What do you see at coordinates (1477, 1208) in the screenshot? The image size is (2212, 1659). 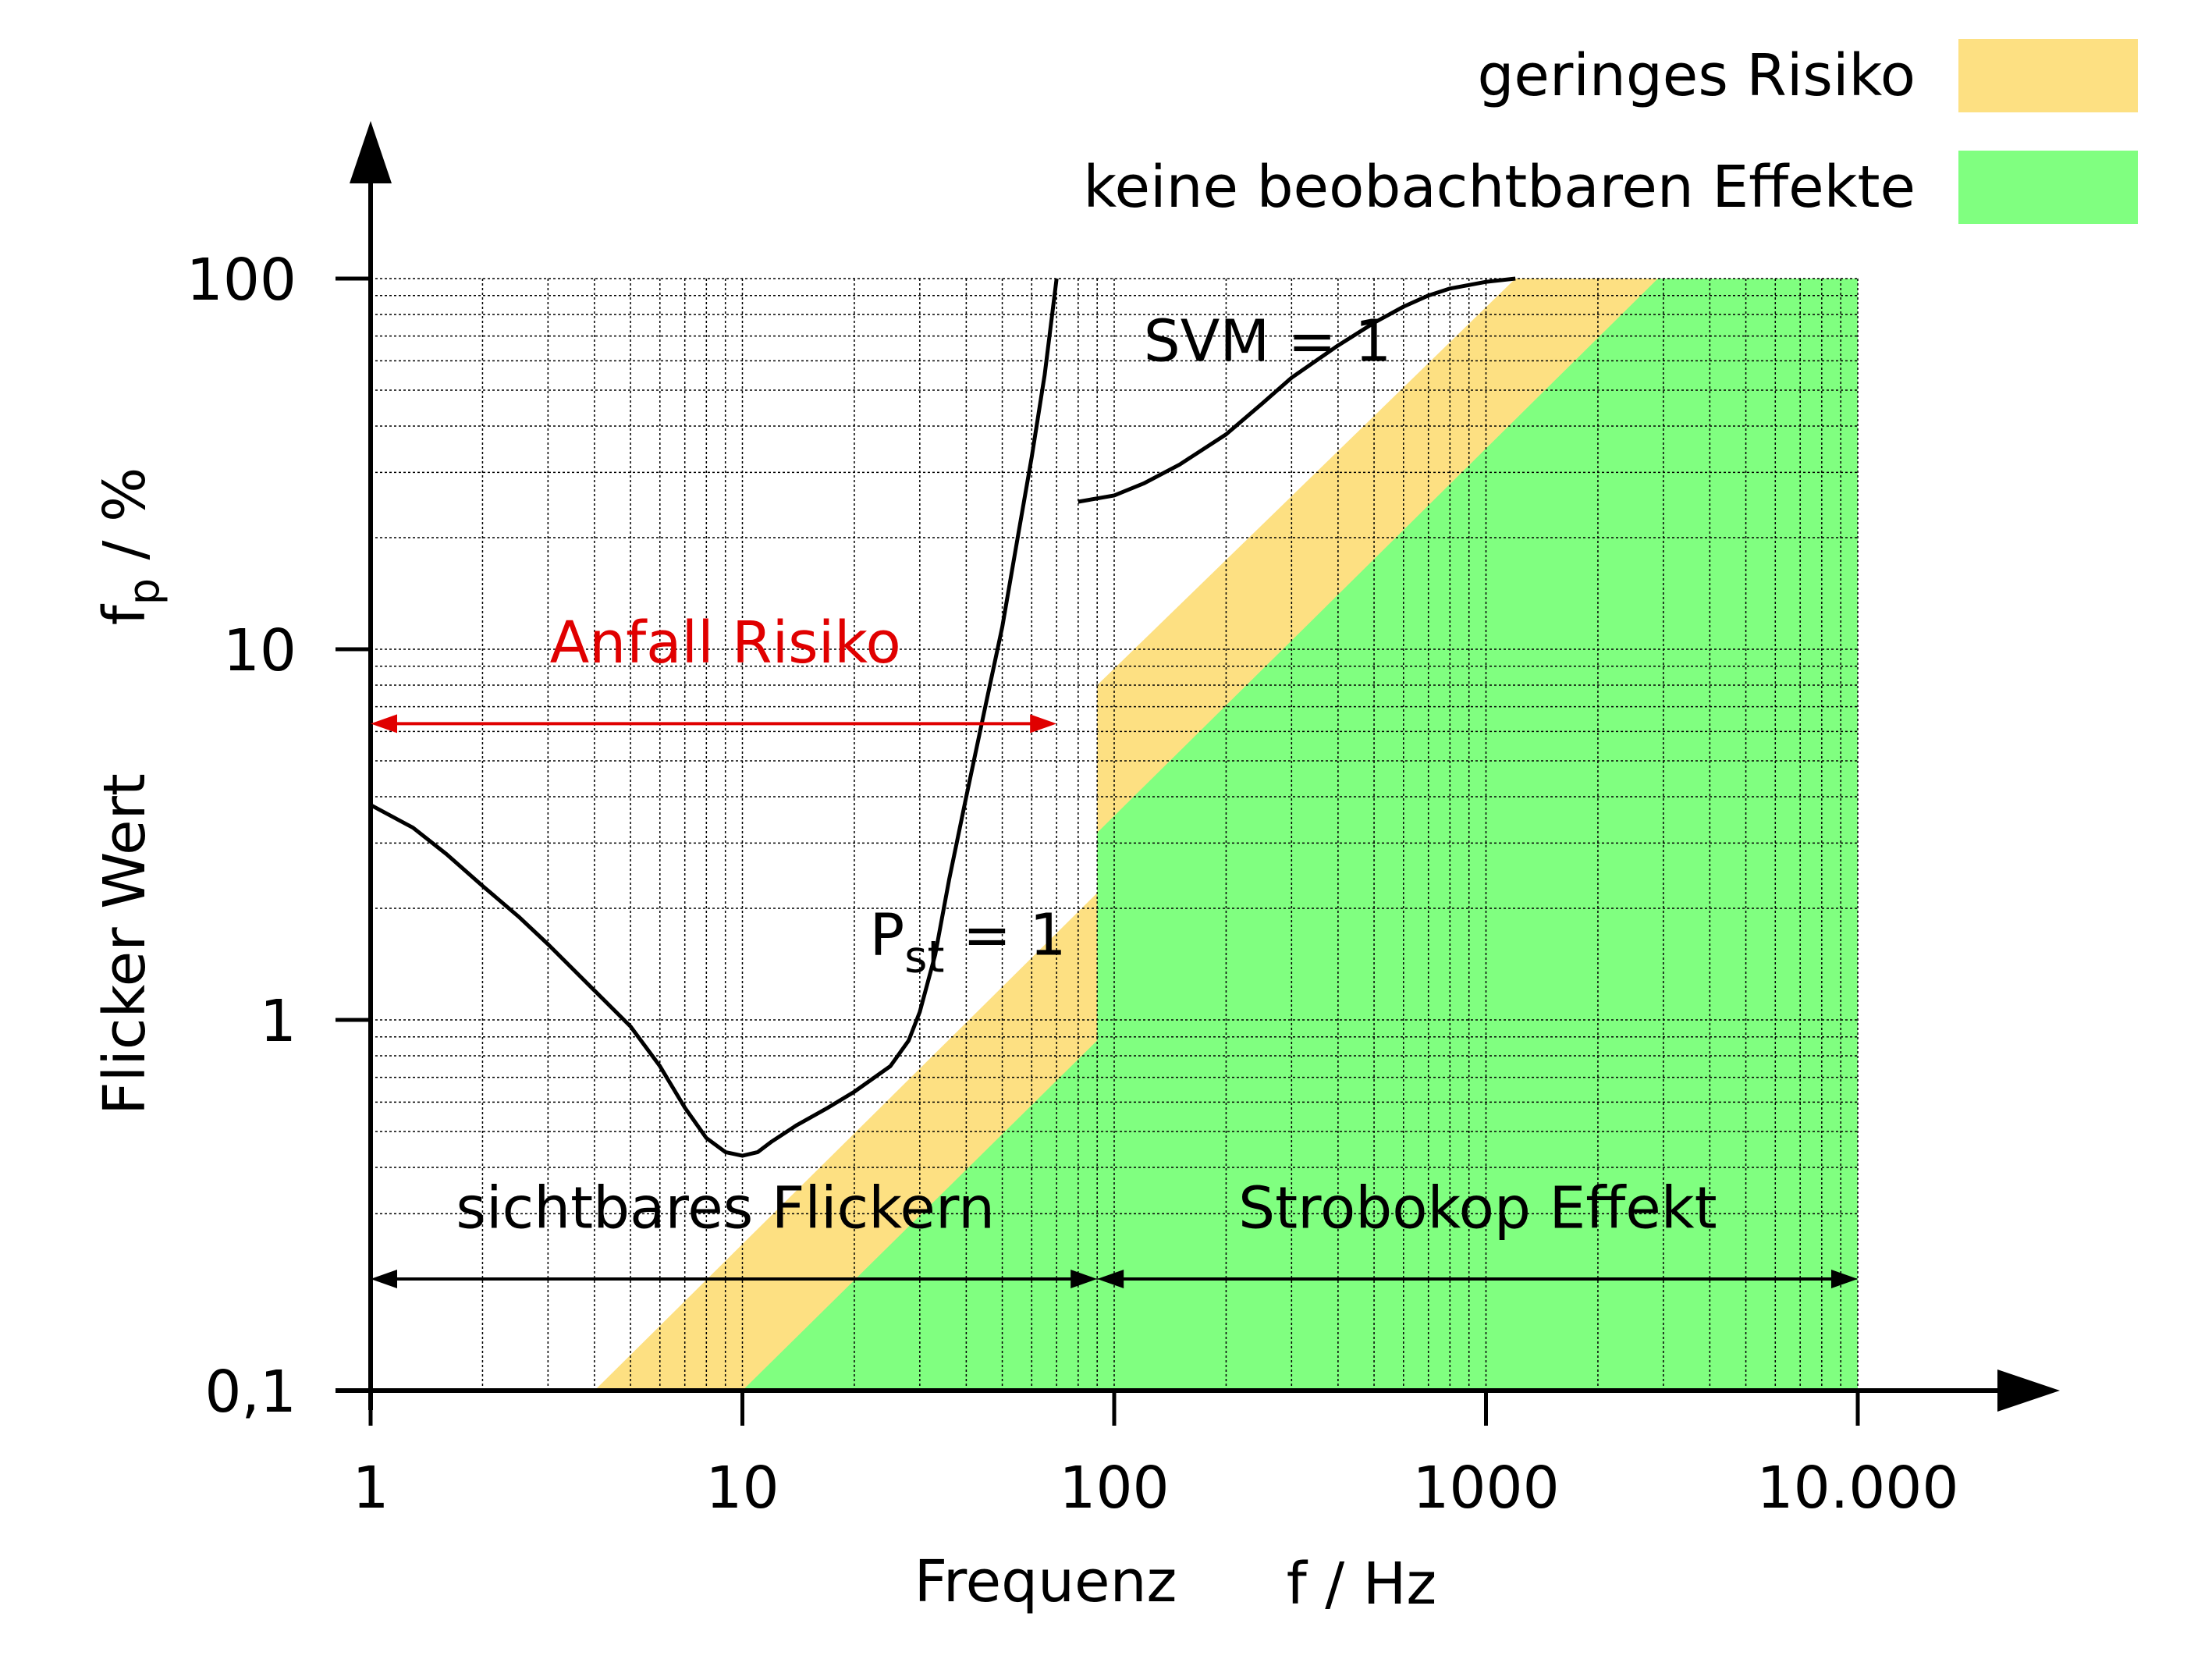 I see `annotation-label: Strobokop Effekt` at bounding box center [1477, 1208].